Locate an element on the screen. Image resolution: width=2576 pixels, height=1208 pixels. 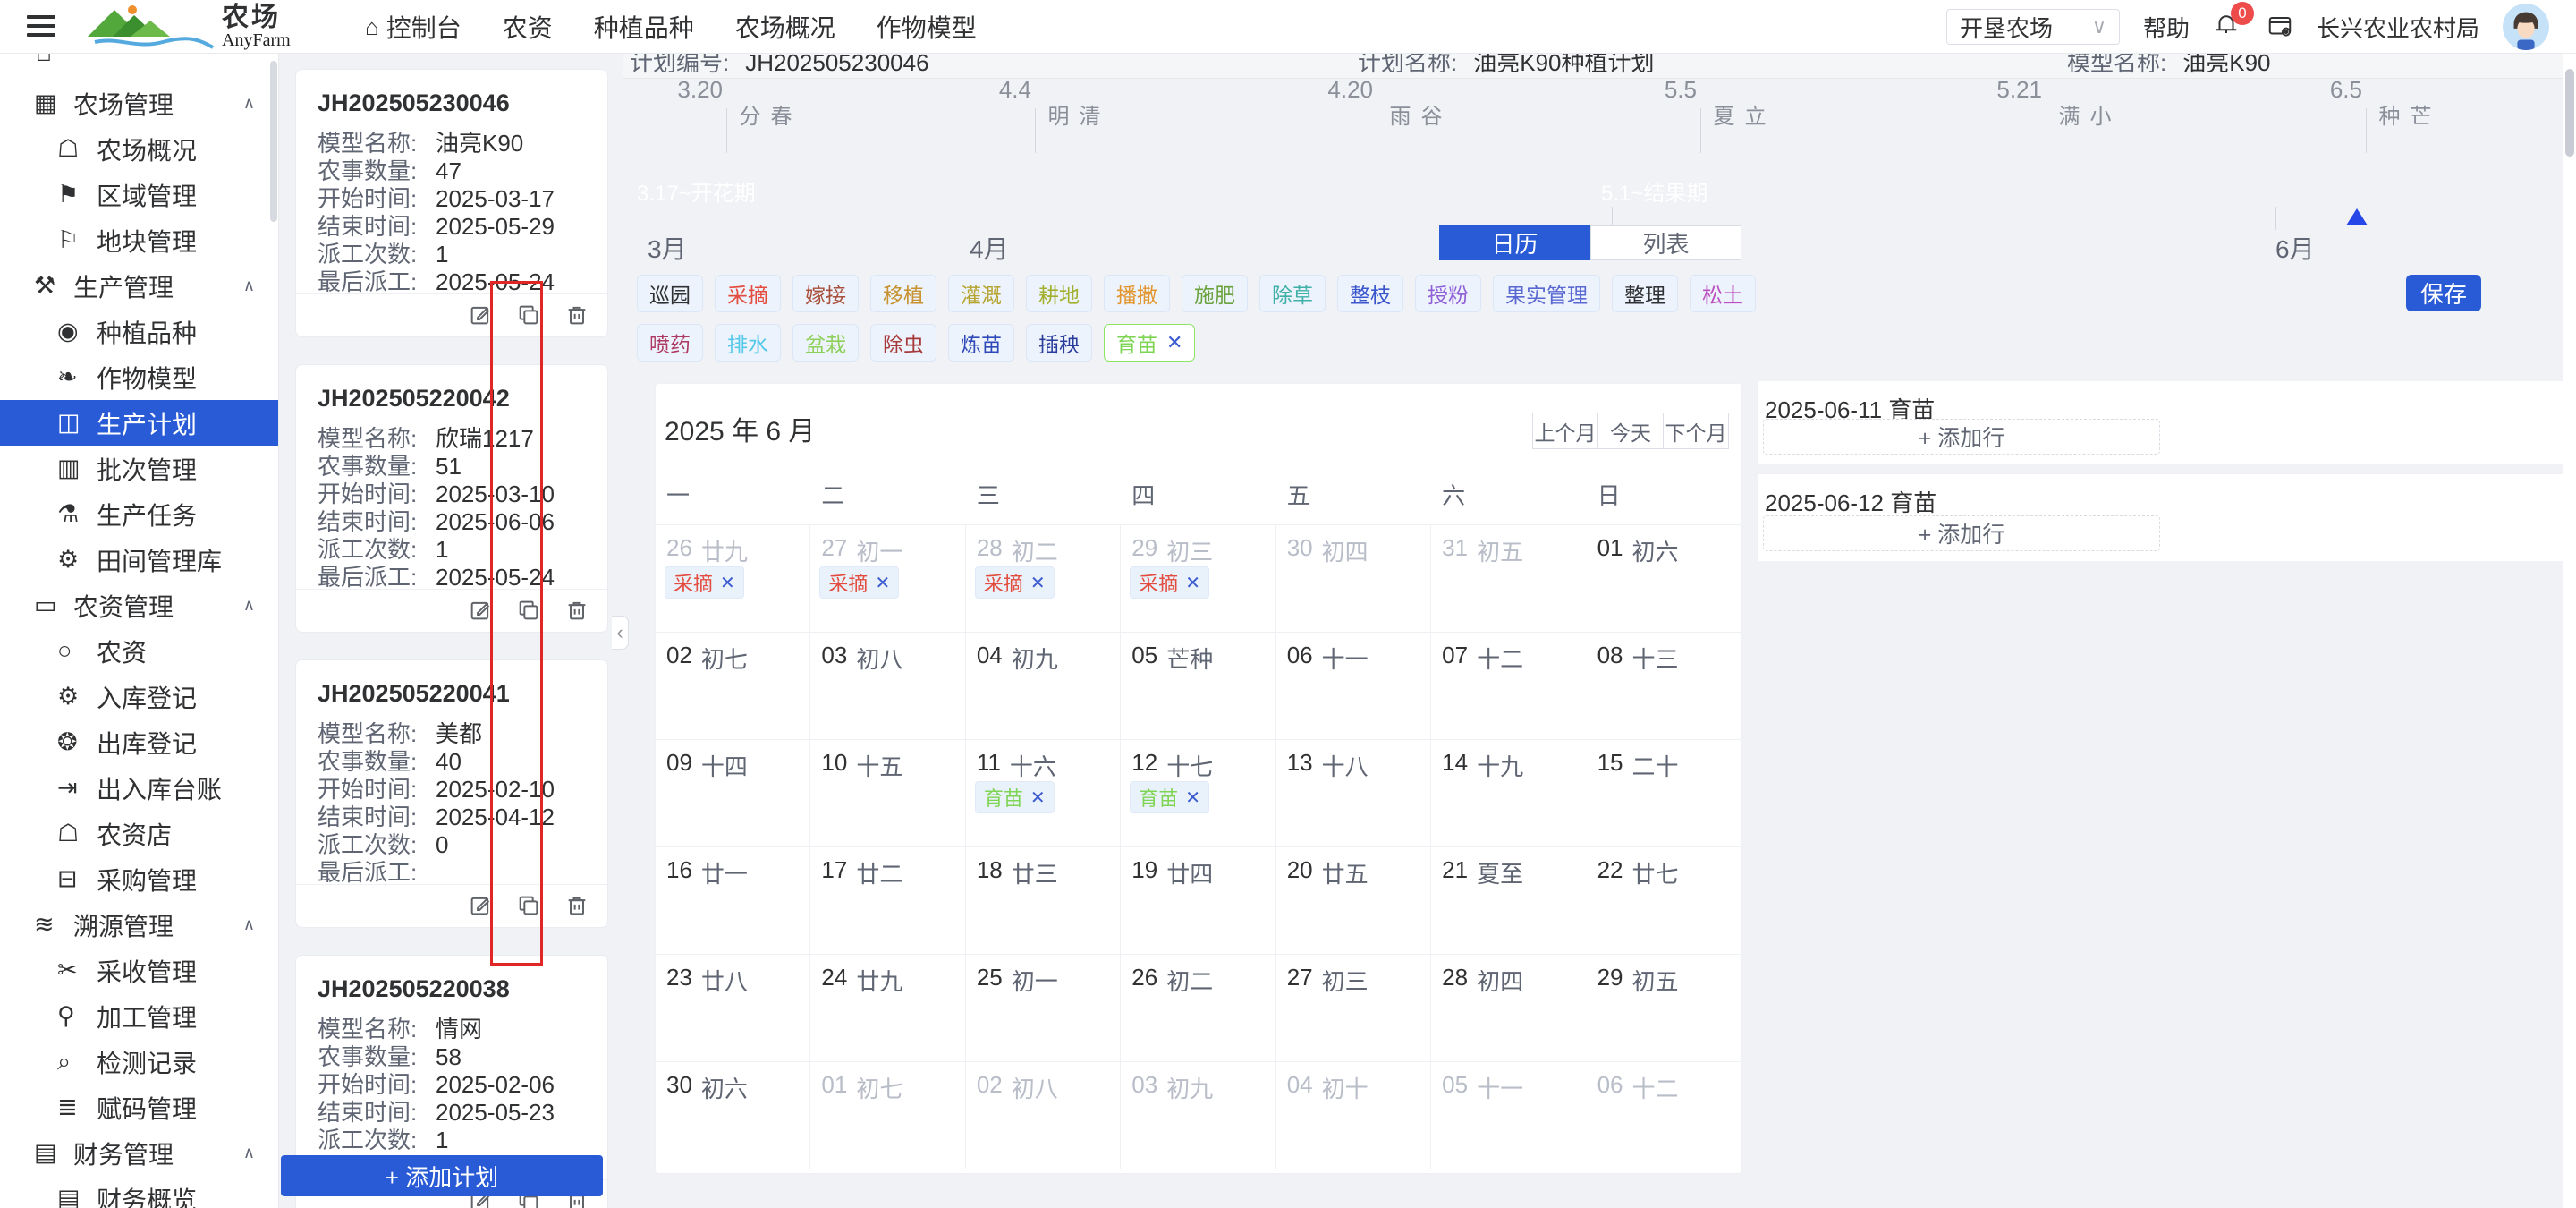
calendar-nav-button: 下个月 is located at coordinates (1696, 431).